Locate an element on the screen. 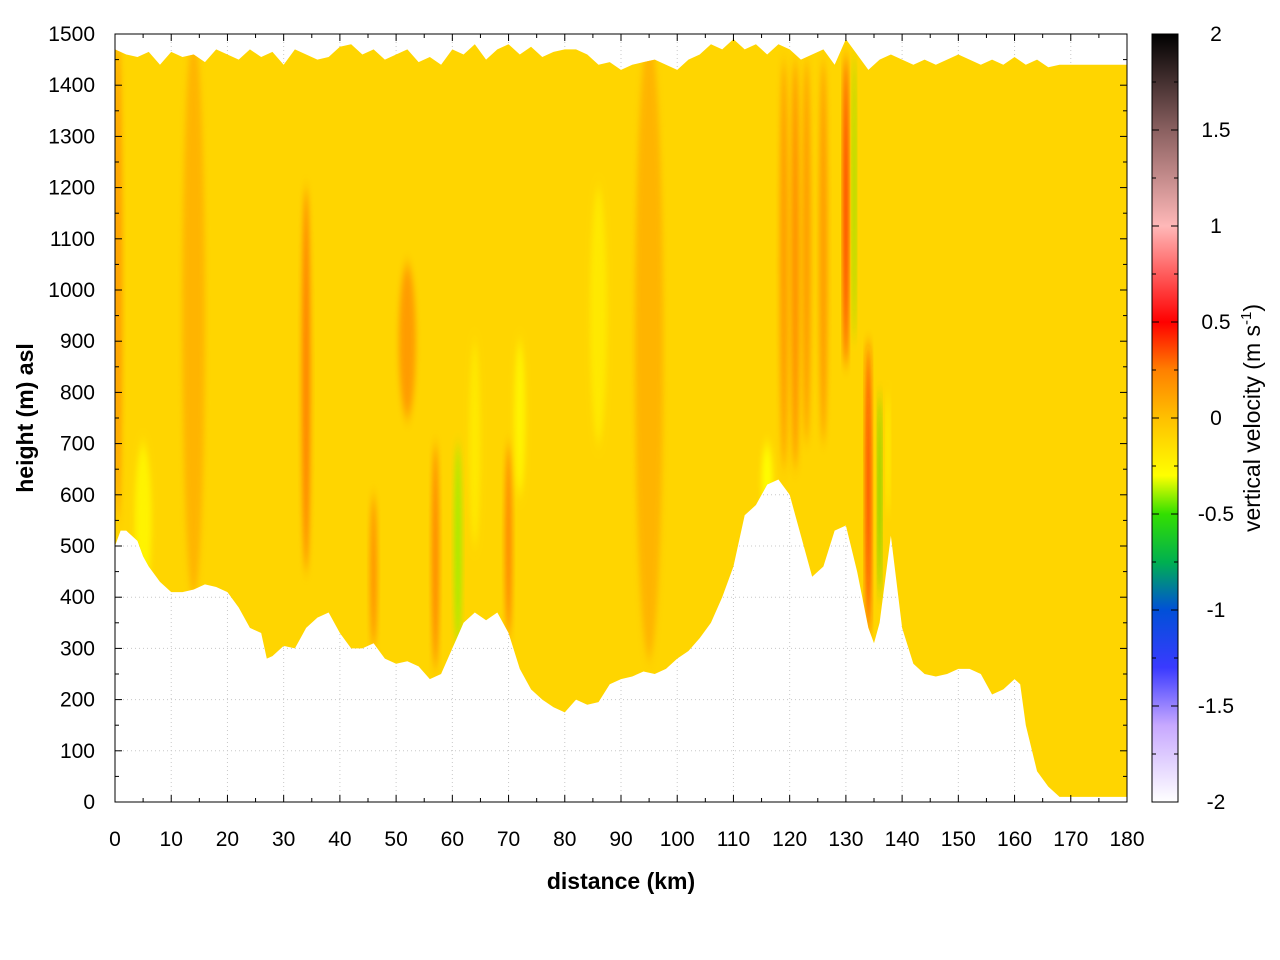  colorbar-title: vertical velocity (m s-1) is located at coordinates (1251, 418).